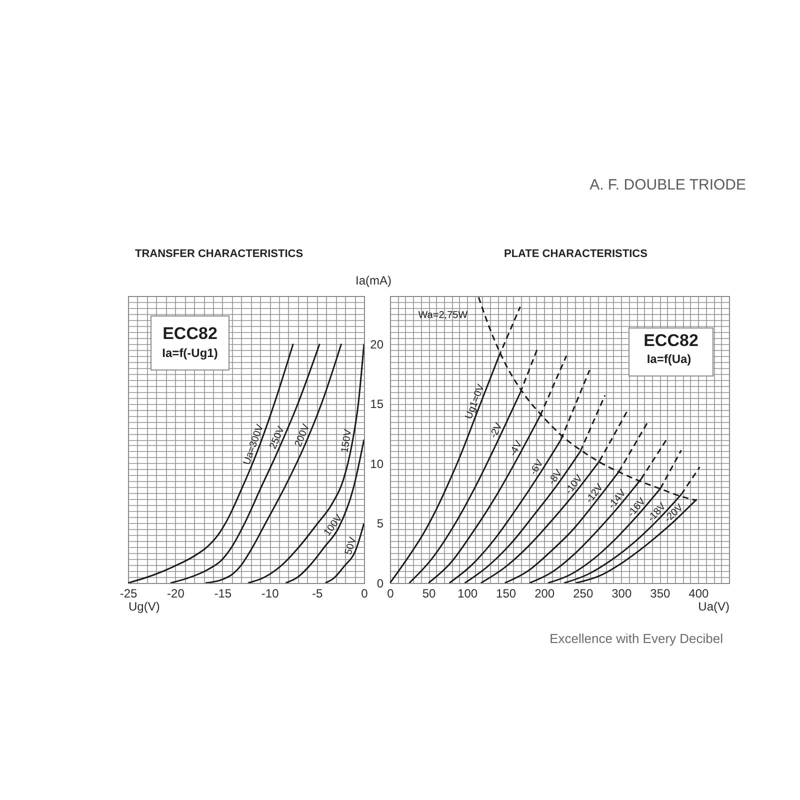  I want to click on text: -6V, so click(537, 468).